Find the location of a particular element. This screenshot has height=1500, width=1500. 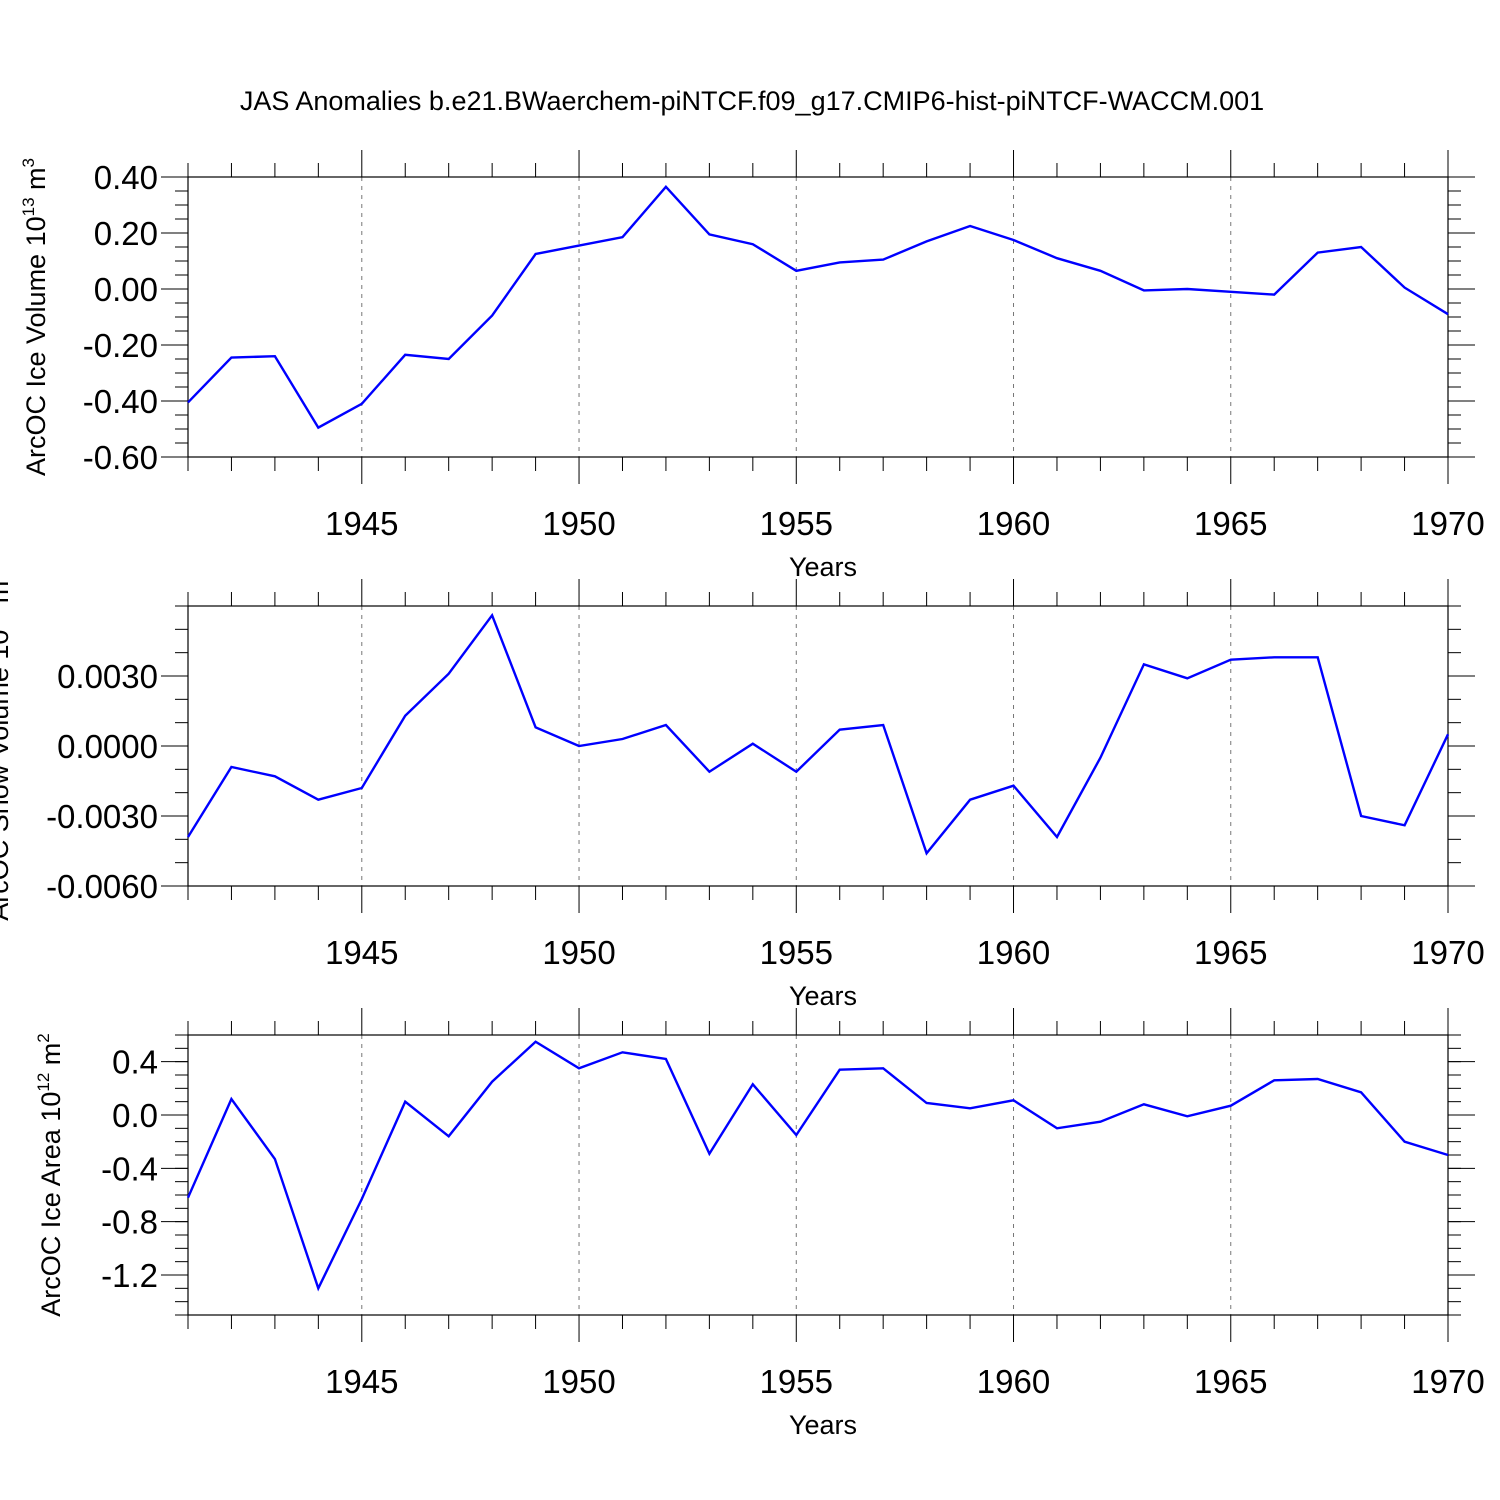

y-tick-label: 0.0 is located at coordinates (135, 1115).